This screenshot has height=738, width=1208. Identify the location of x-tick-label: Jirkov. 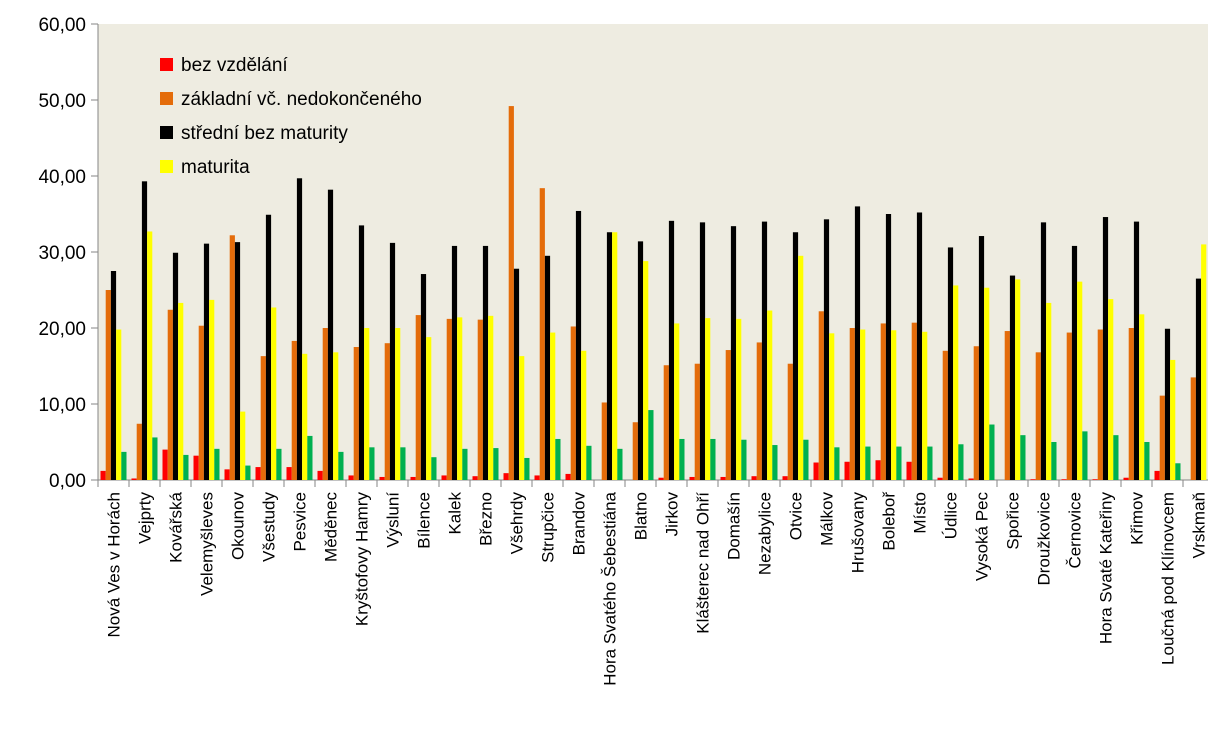
(672, 514).